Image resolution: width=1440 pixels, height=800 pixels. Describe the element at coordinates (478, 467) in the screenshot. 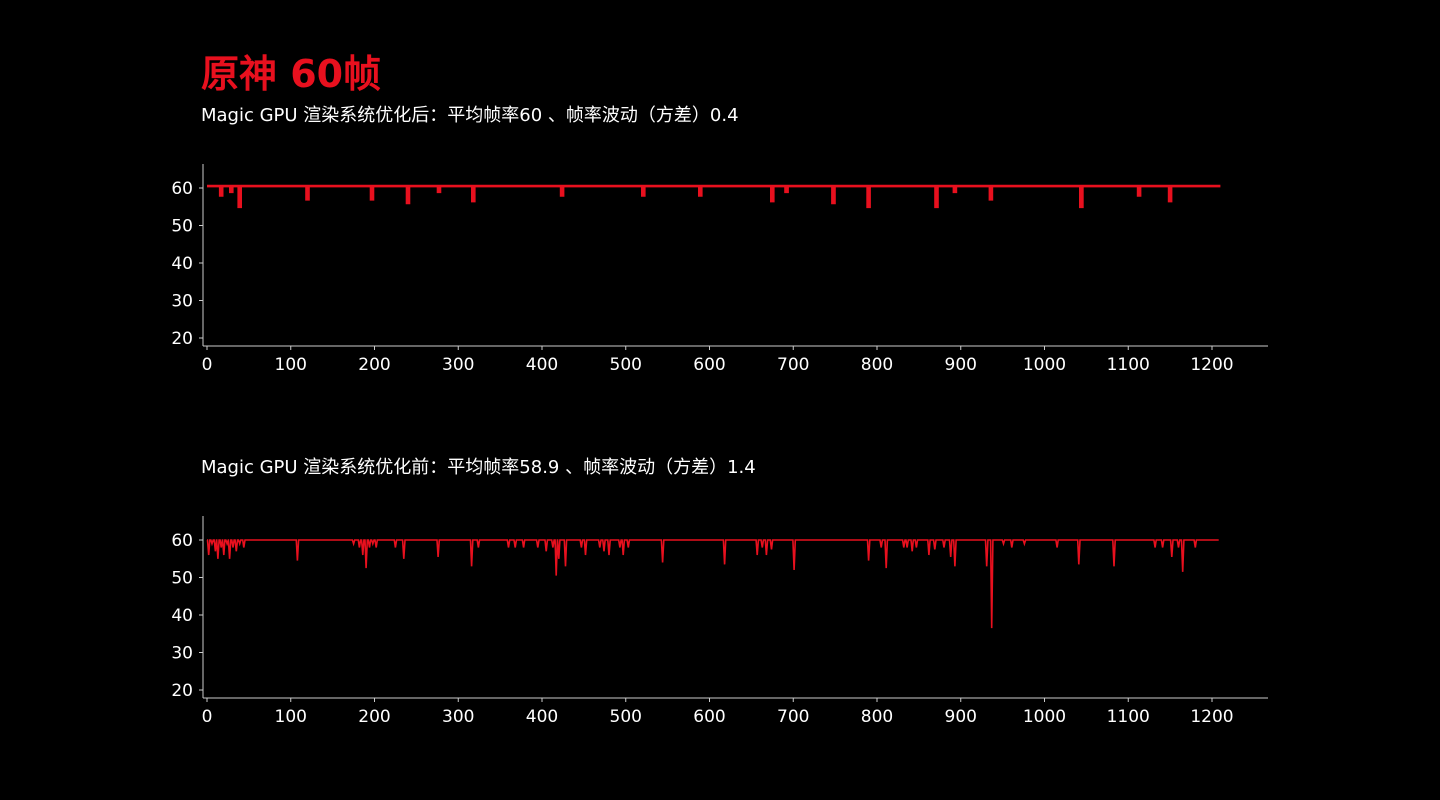

I see `chart-before-title: Magic GPU 渲染系统优化前：平均帧率58.9 、帧率波动（方差）1.4` at that location.